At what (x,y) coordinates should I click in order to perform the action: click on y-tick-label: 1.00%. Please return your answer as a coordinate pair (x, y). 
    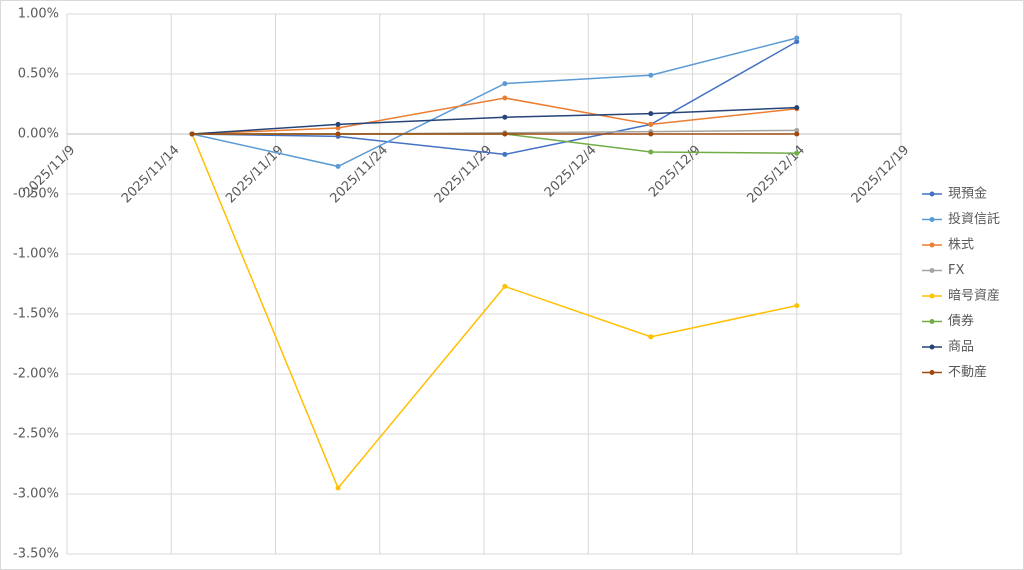
    Looking at the image, I should click on (38, 14).